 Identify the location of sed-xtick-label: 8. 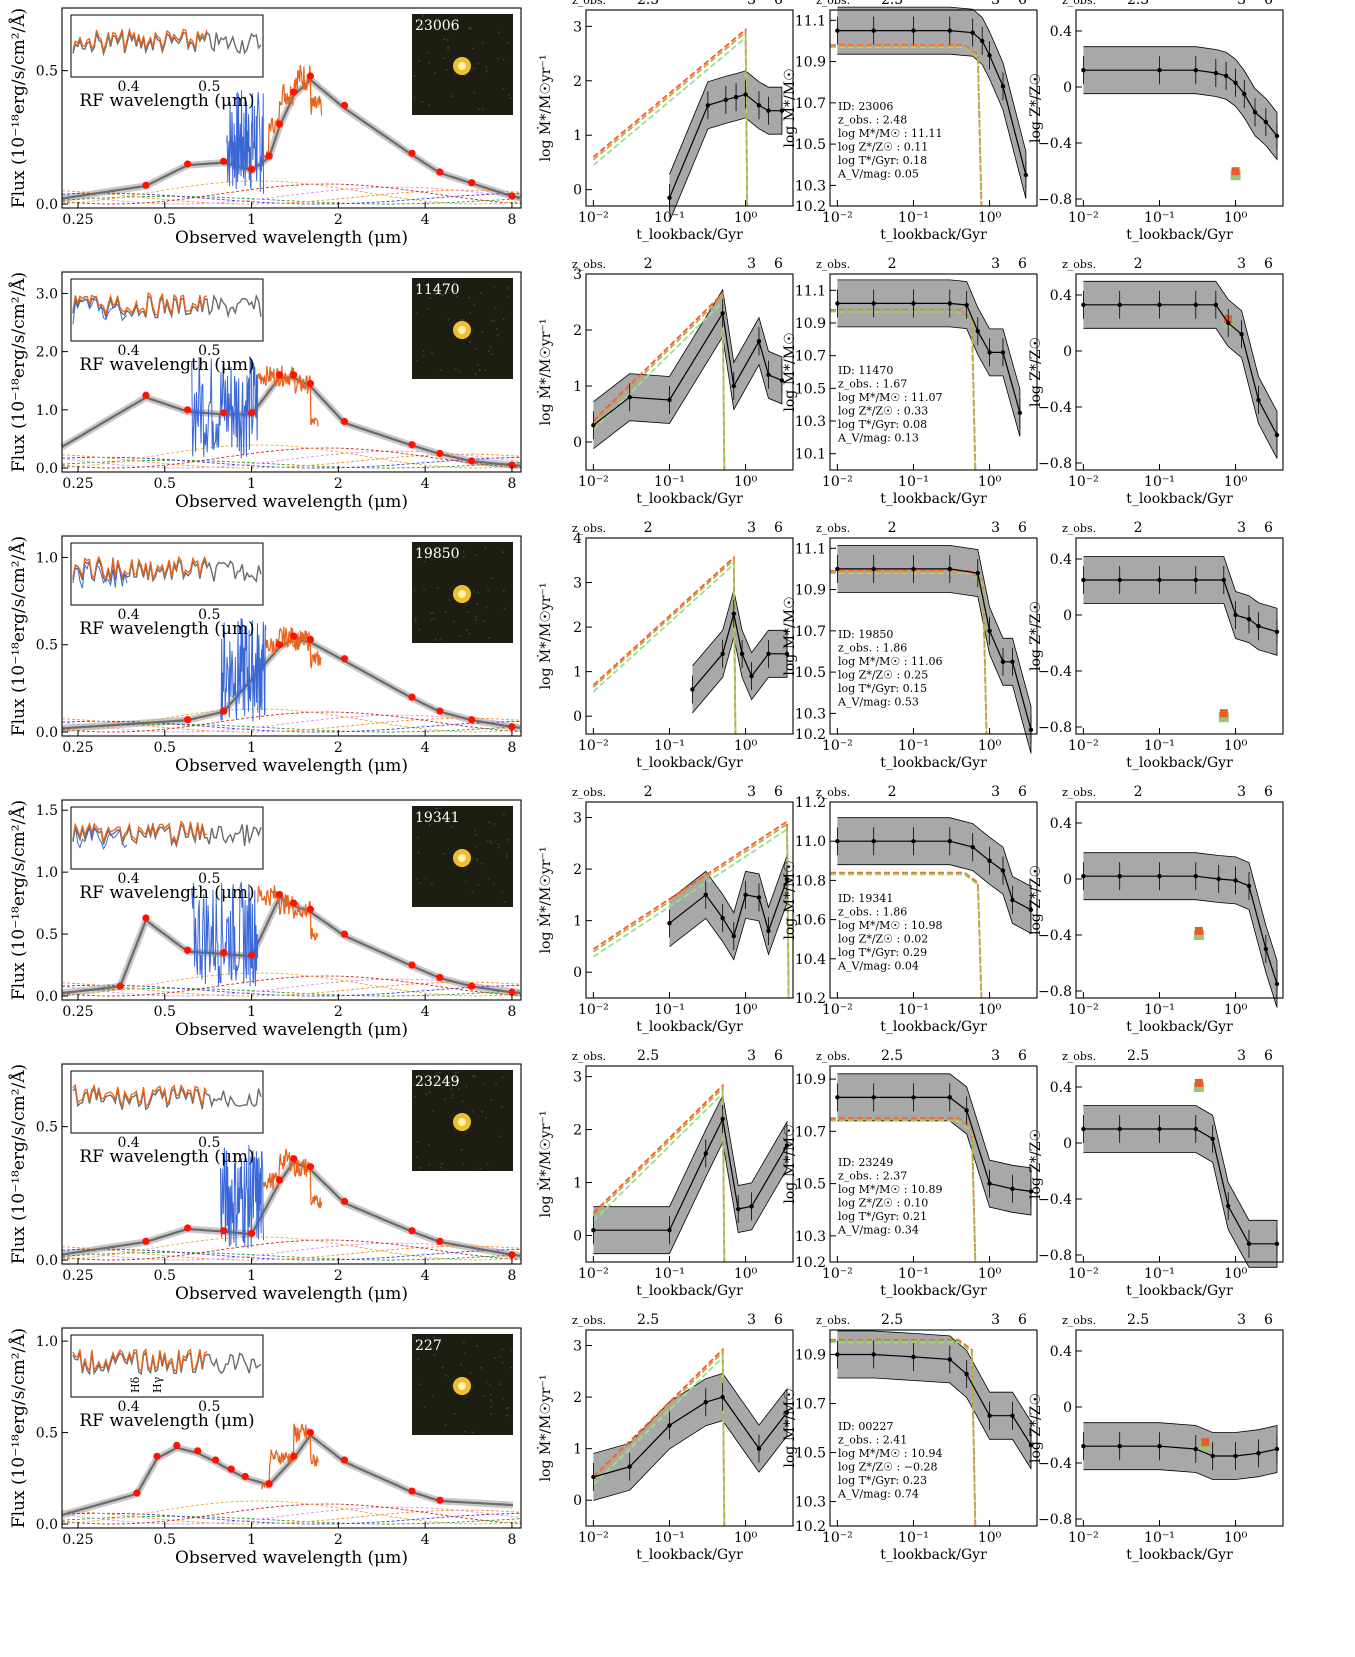
(511, 748).